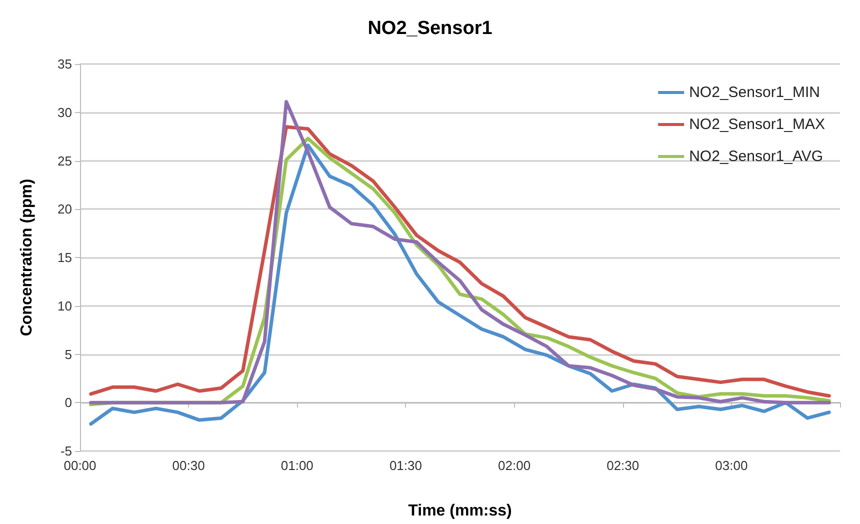 Image resolution: width=860 pixels, height=524 pixels. Describe the element at coordinates (297, 465) in the screenshot. I see `x-tick-label: 01:00` at that location.